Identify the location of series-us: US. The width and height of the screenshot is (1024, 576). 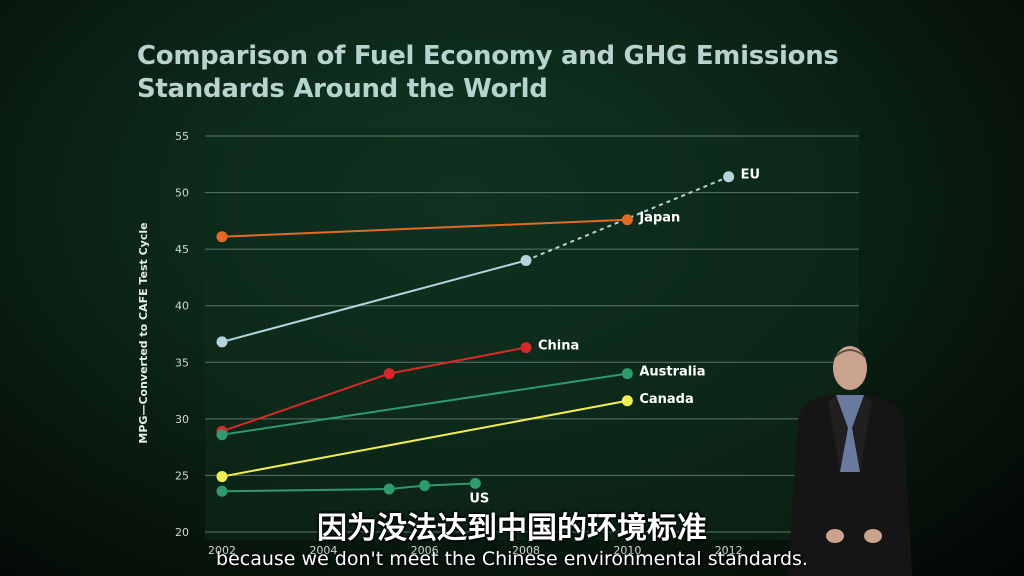
(352, 491).